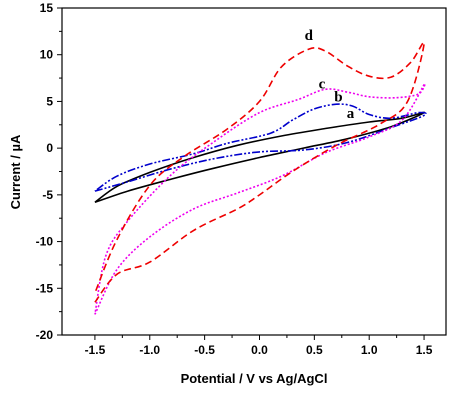 The width and height of the screenshot is (474, 401). I want to click on y-axis-title: Current / µA, so click(15, 171).